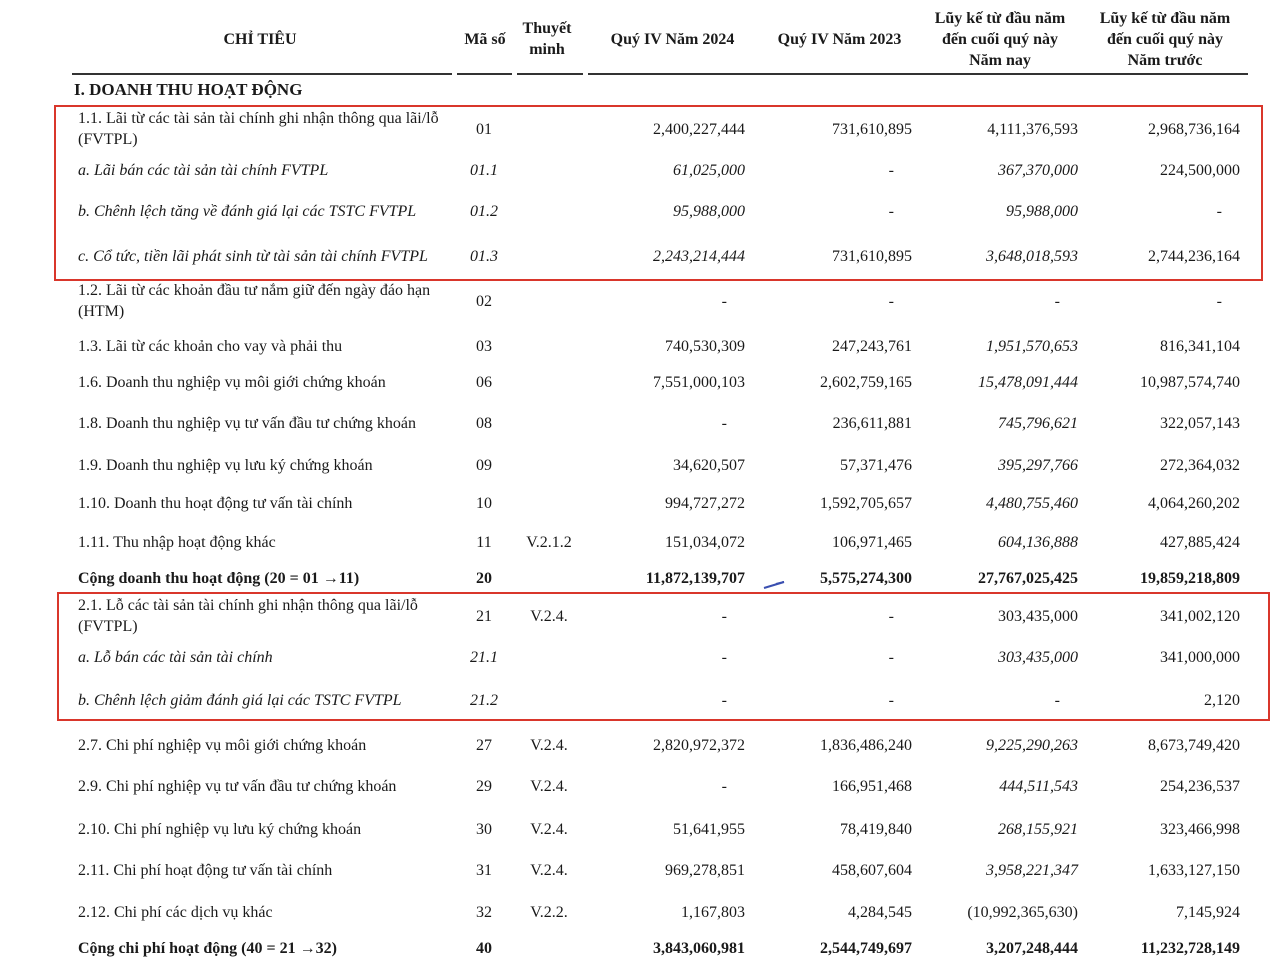 Image resolution: width=1280 pixels, height=970 pixels. I want to click on row-code: 03, so click(484, 346).